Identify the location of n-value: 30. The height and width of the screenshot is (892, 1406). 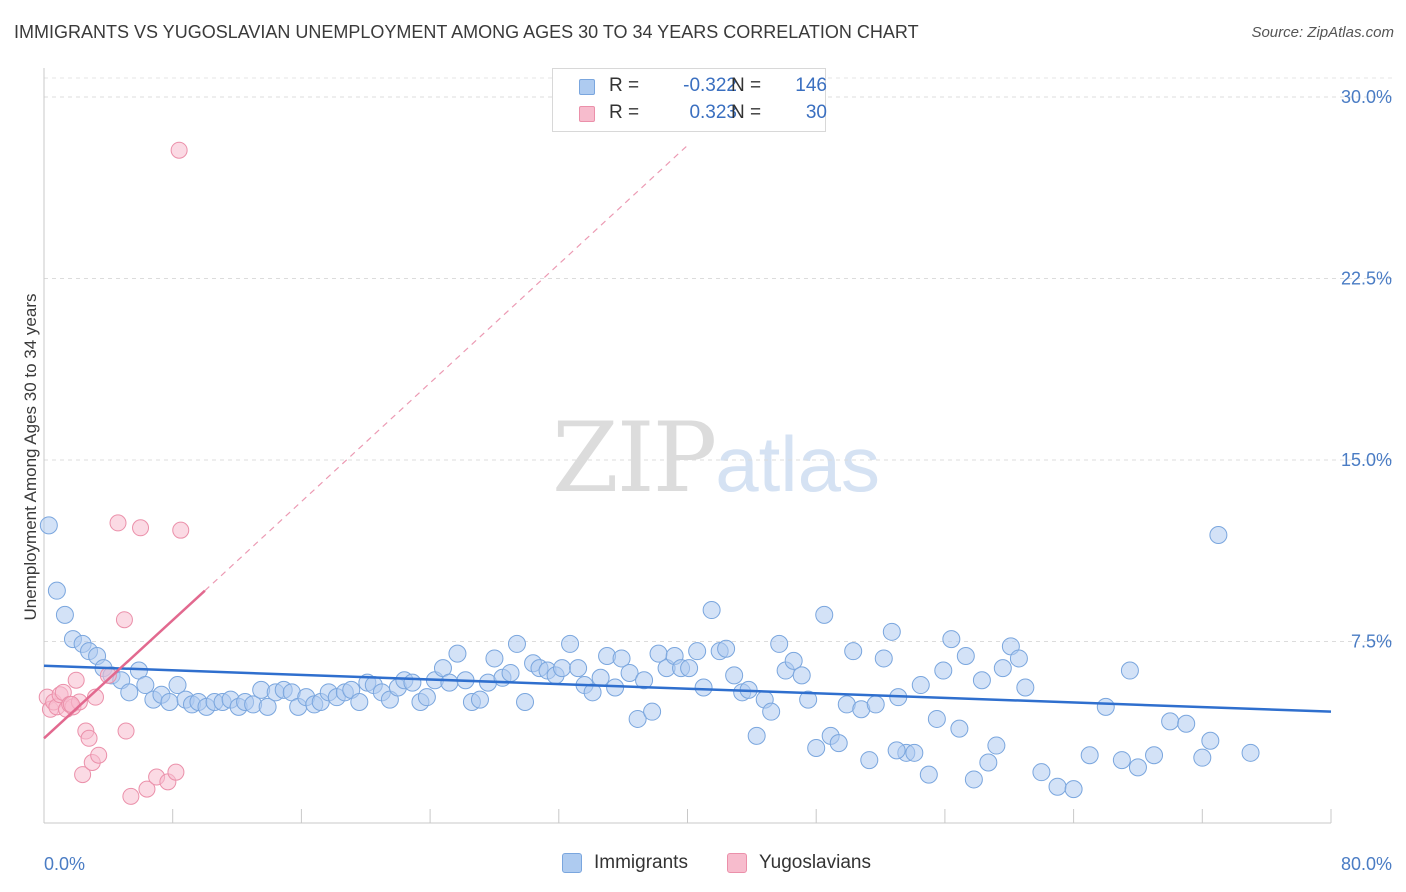
(816, 112).